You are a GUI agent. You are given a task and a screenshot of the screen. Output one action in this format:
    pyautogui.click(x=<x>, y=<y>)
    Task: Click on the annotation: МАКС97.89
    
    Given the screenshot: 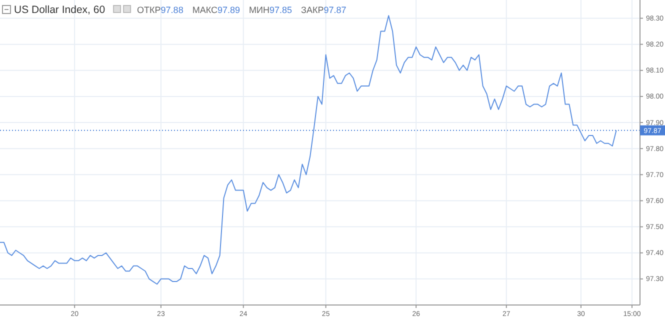 What is the action you would take?
    pyautogui.click(x=216, y=10)
    